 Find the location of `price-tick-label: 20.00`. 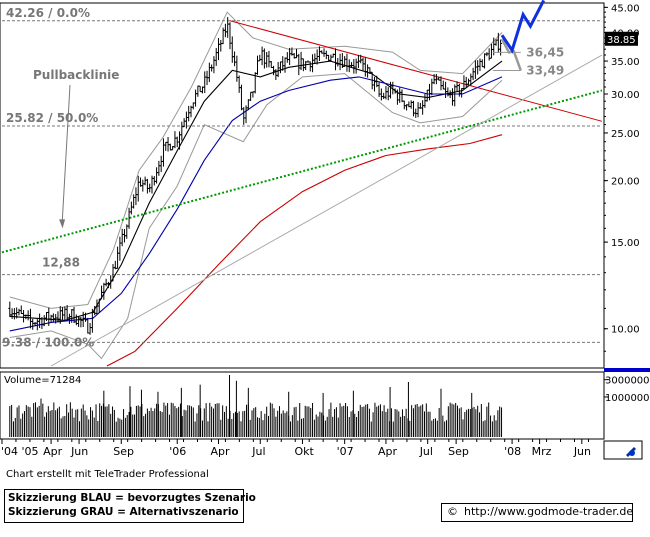

price-tick-label: 20.00 is located at coordinates (625, 182).